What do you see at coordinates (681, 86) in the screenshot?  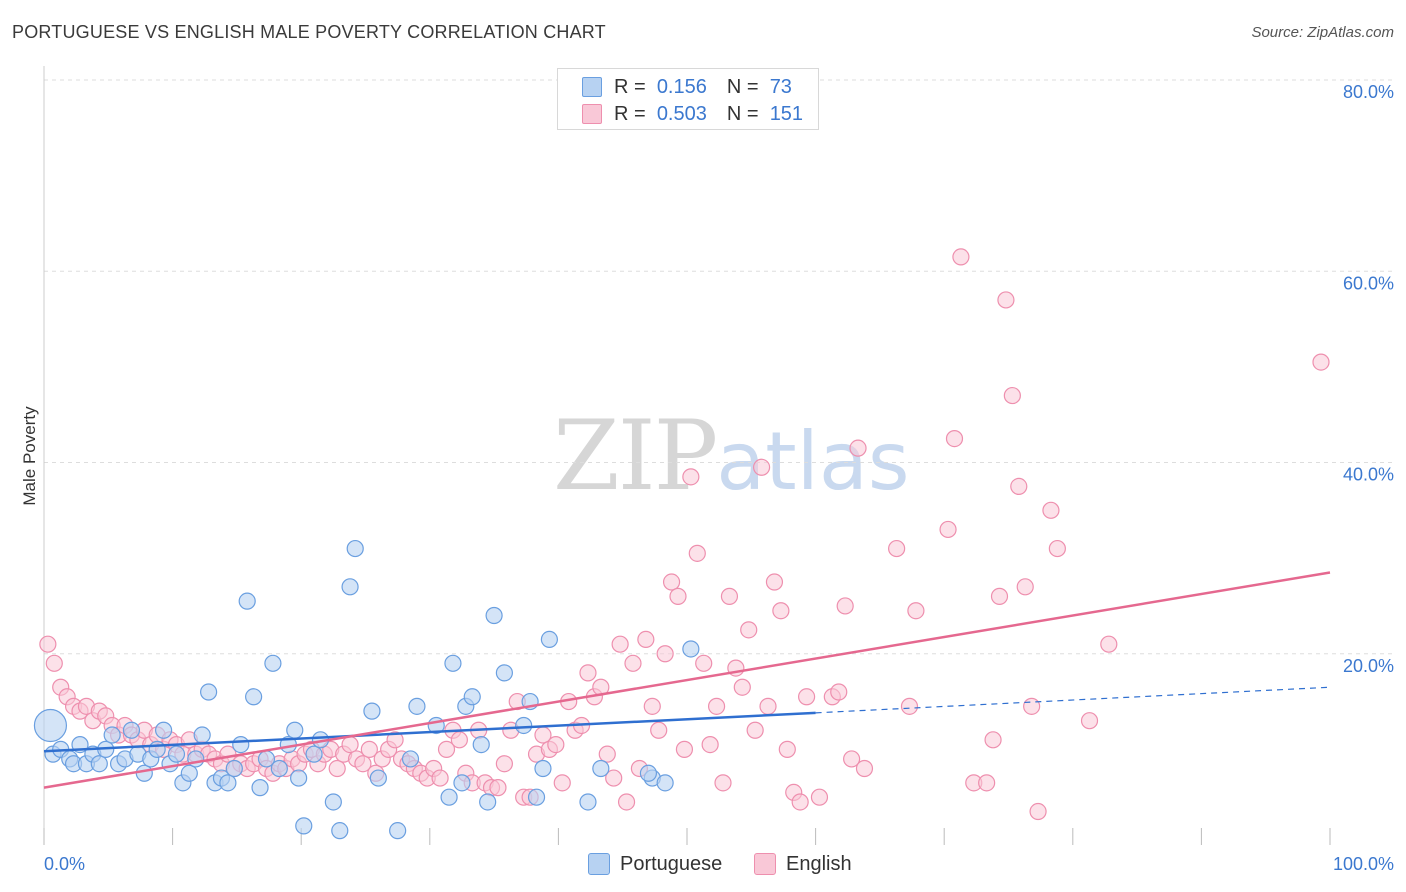 I see `legend-r-value: 0.156` at bounding box center [681, 86].